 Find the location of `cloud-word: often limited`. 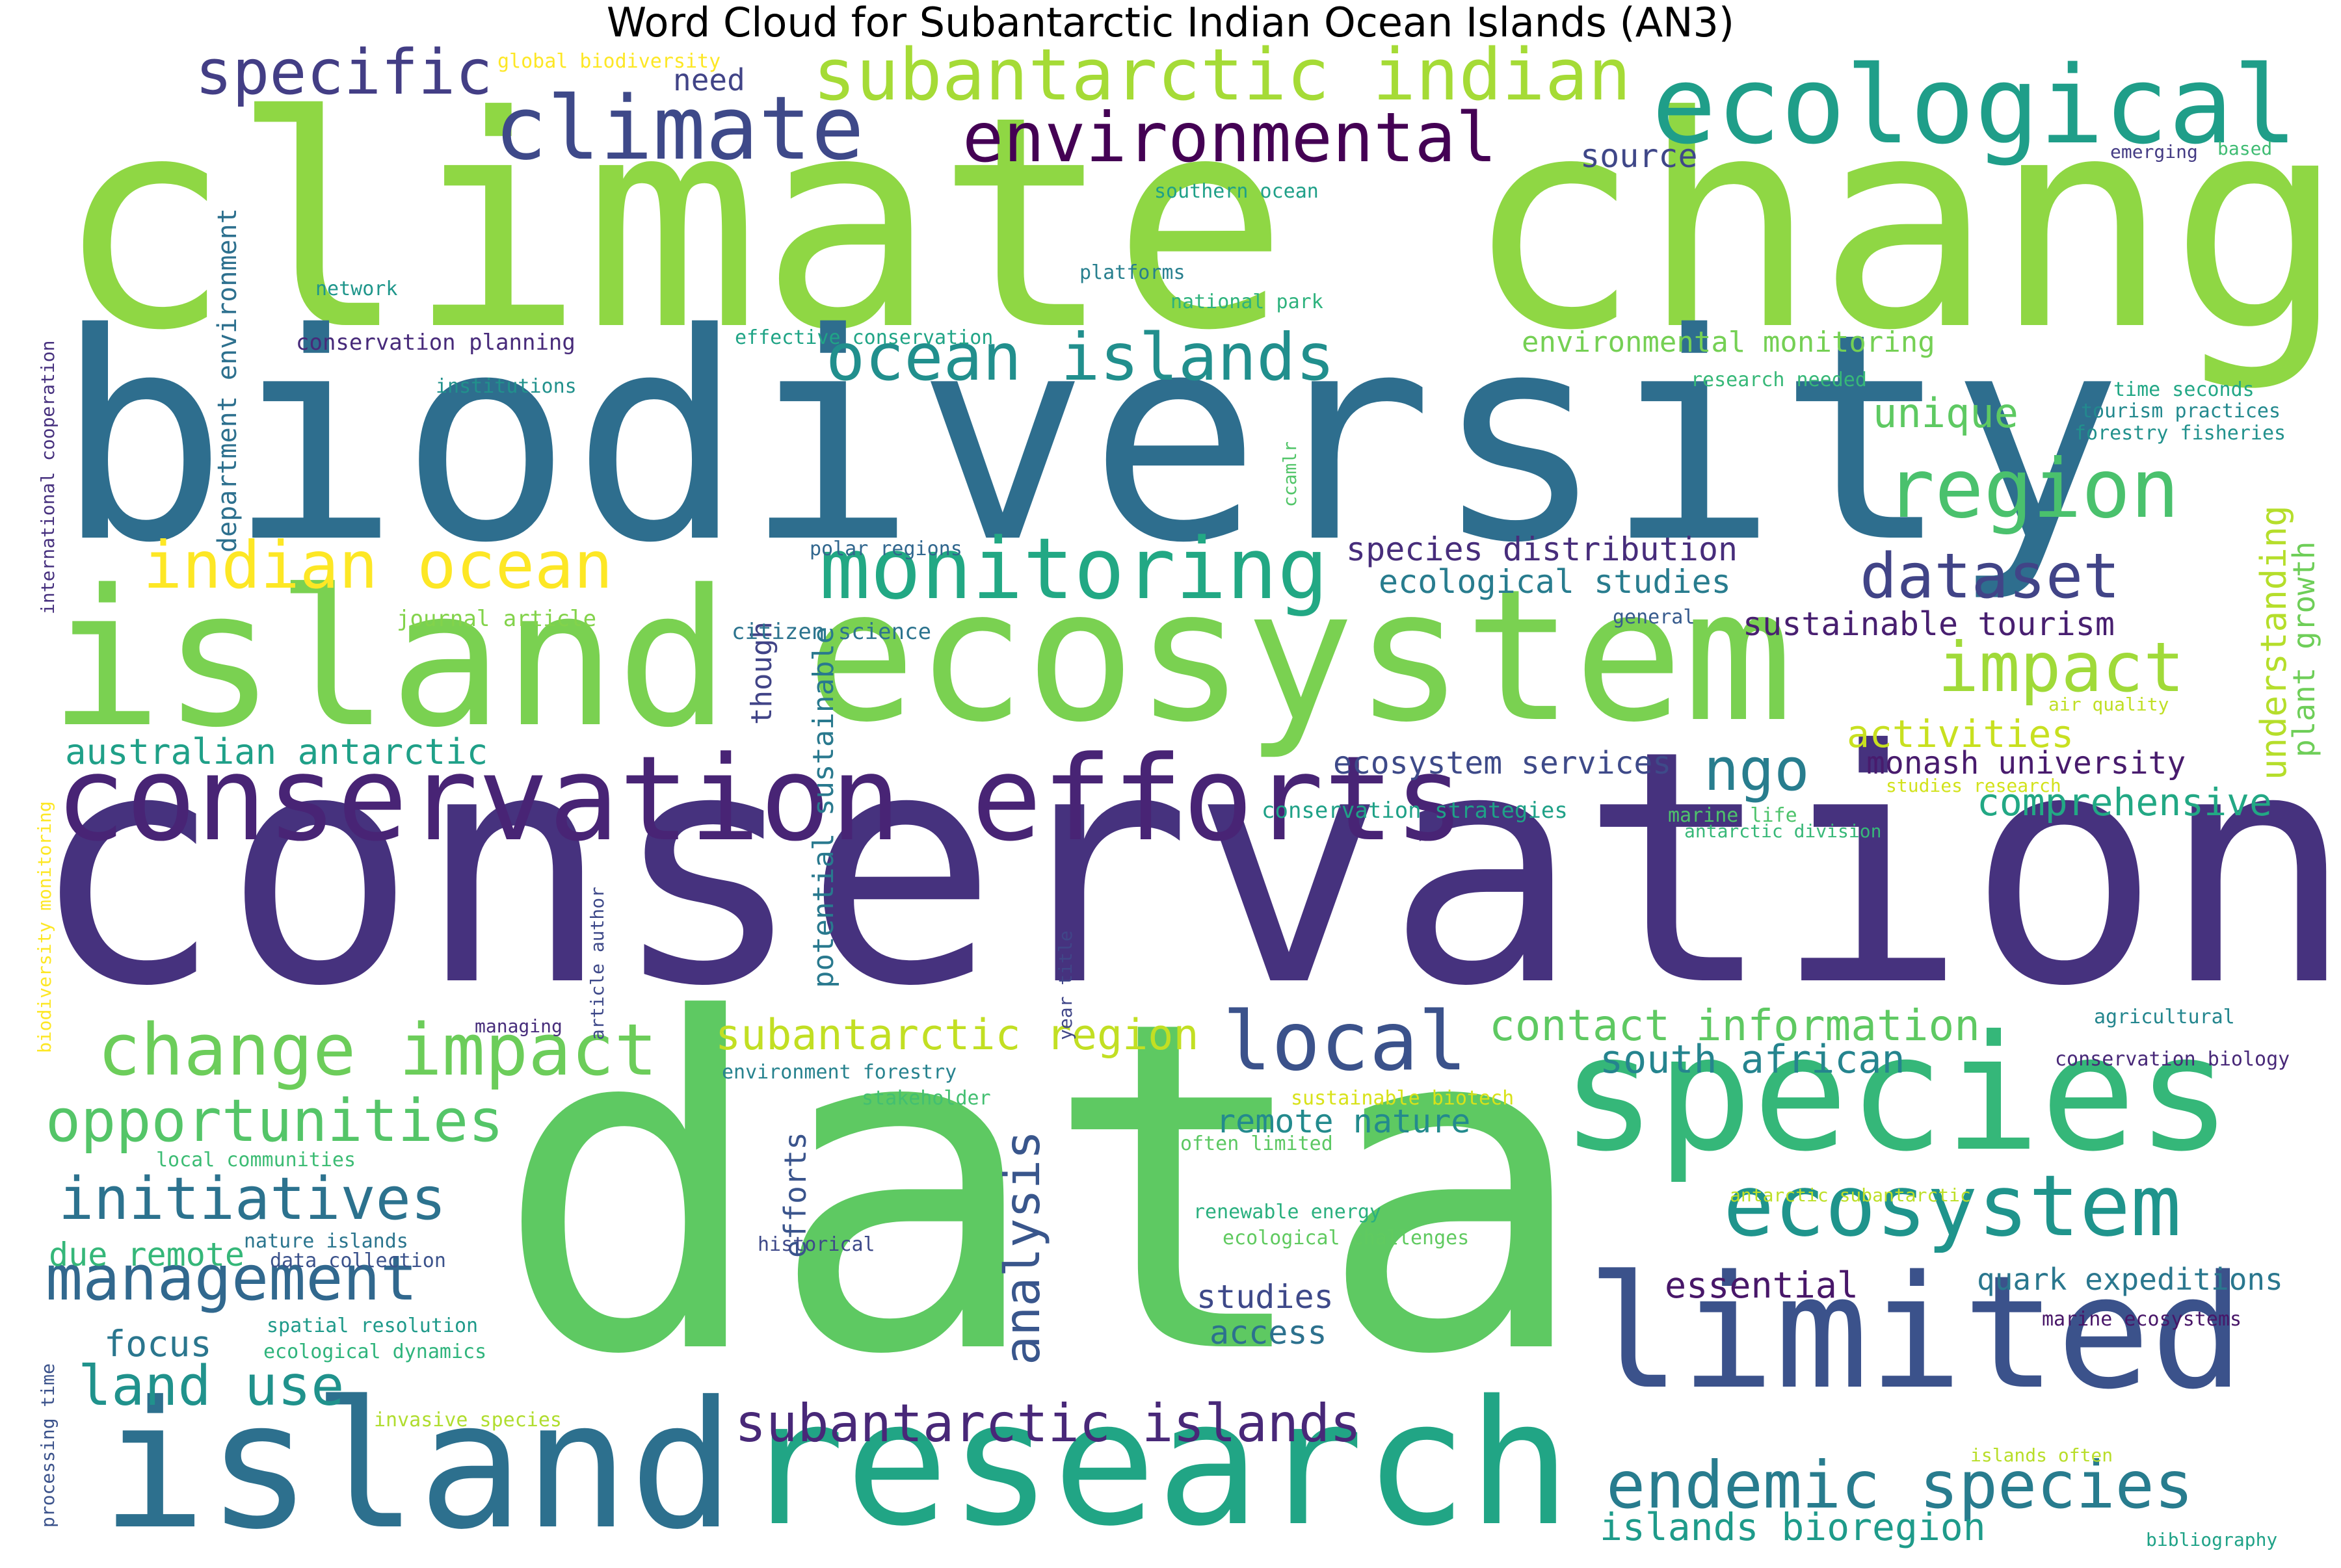

cloud-word: often limited is located at coordinates (1256, 1143).